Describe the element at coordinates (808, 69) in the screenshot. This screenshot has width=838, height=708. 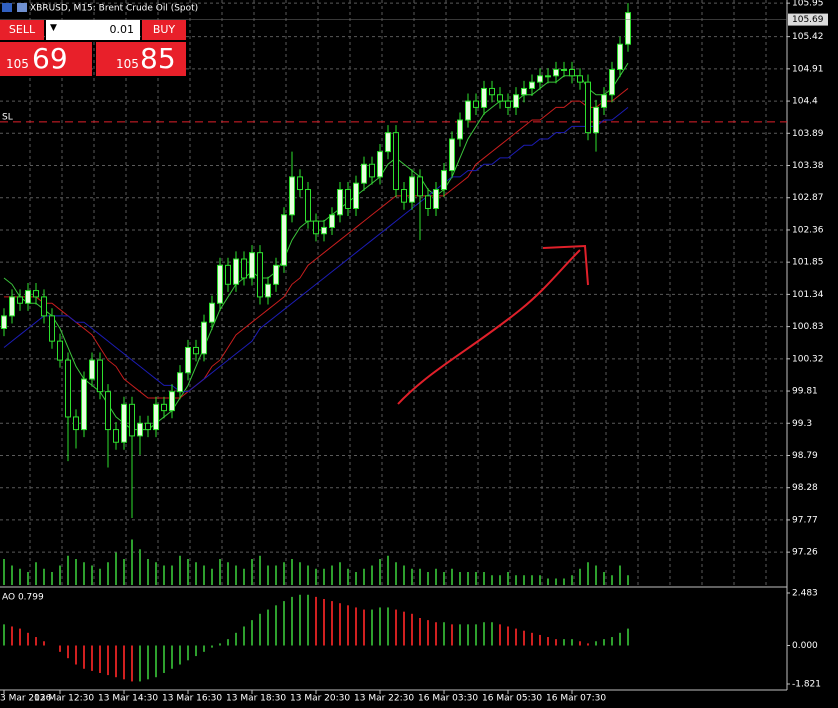
I see `y-tick-label: 104.91` at that location.